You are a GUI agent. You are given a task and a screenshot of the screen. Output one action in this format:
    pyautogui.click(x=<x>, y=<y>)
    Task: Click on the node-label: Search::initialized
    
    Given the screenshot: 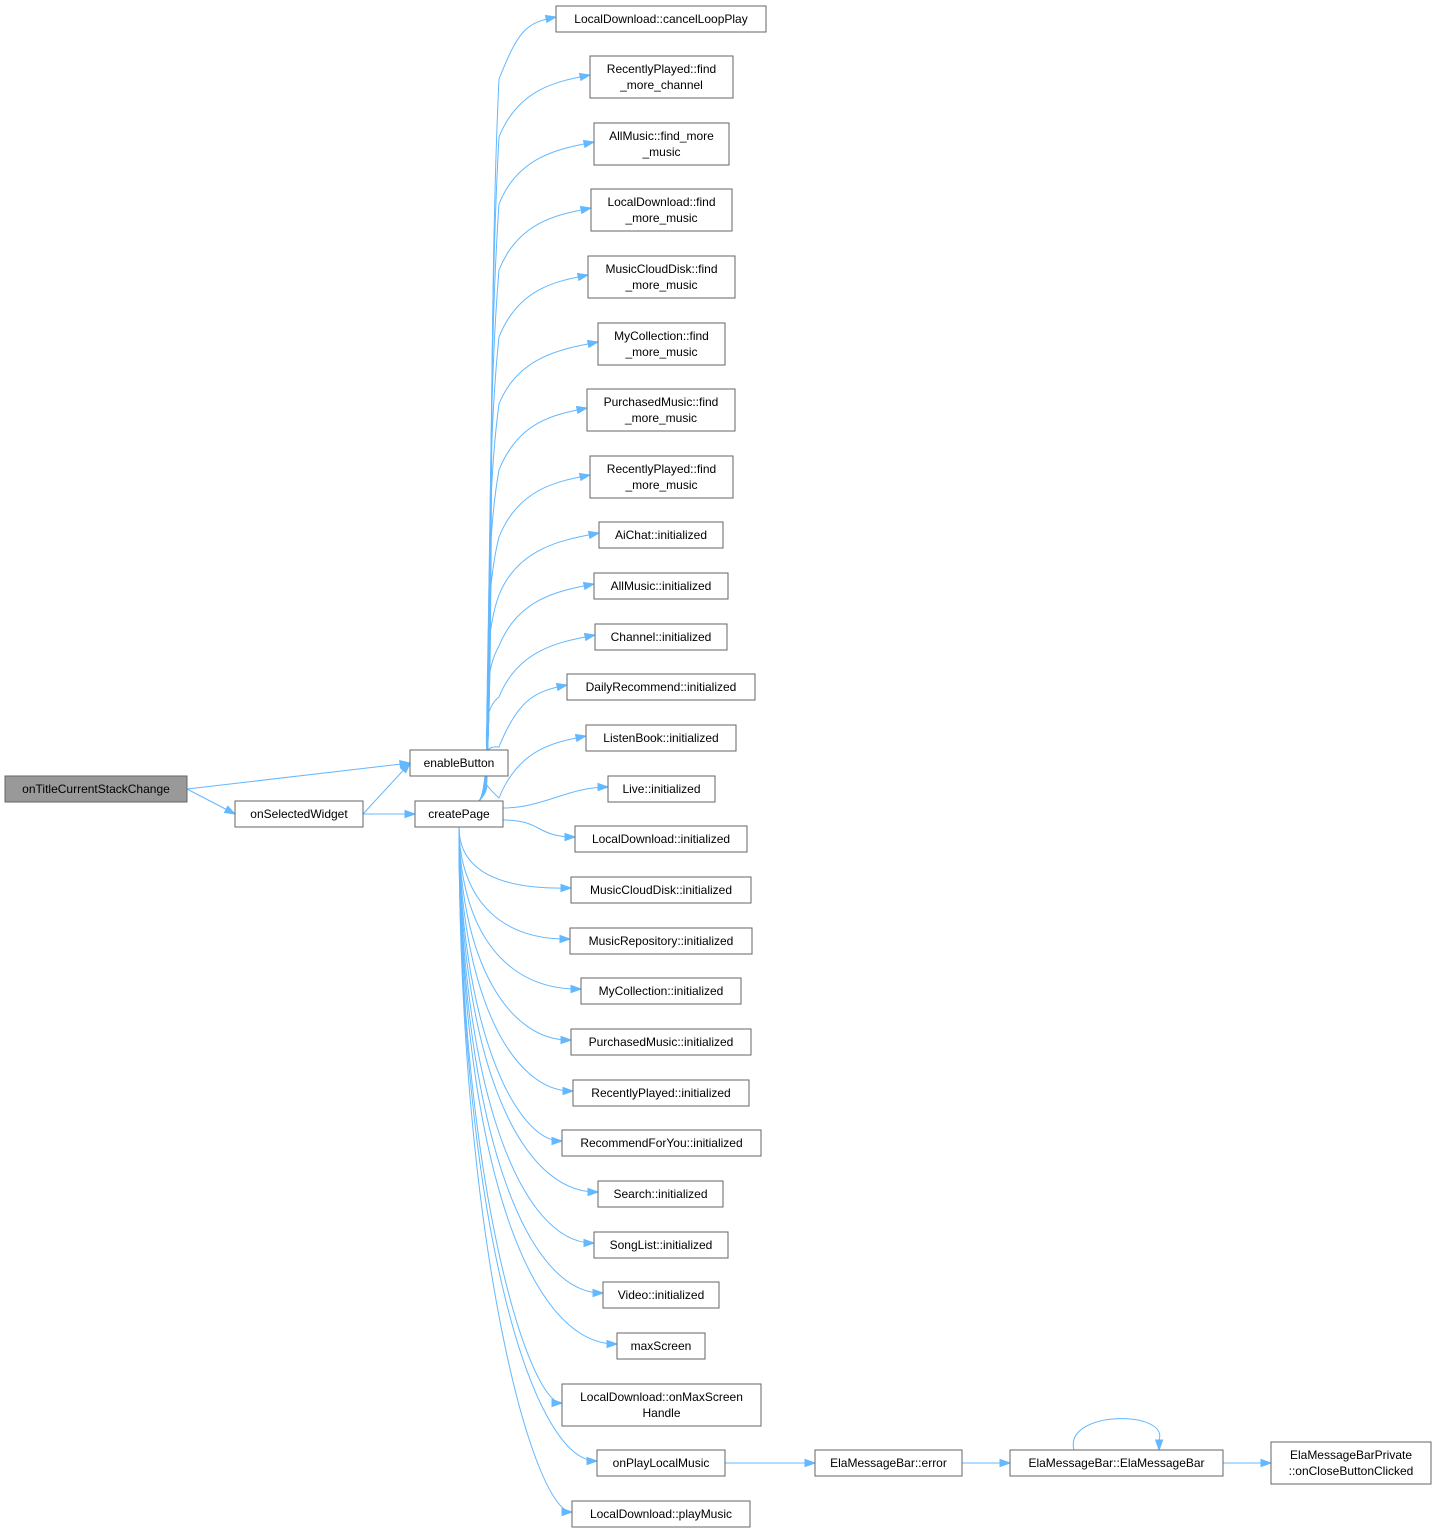 What is the action you would take?
    pyautogui.click(x=660, y=1194)
    